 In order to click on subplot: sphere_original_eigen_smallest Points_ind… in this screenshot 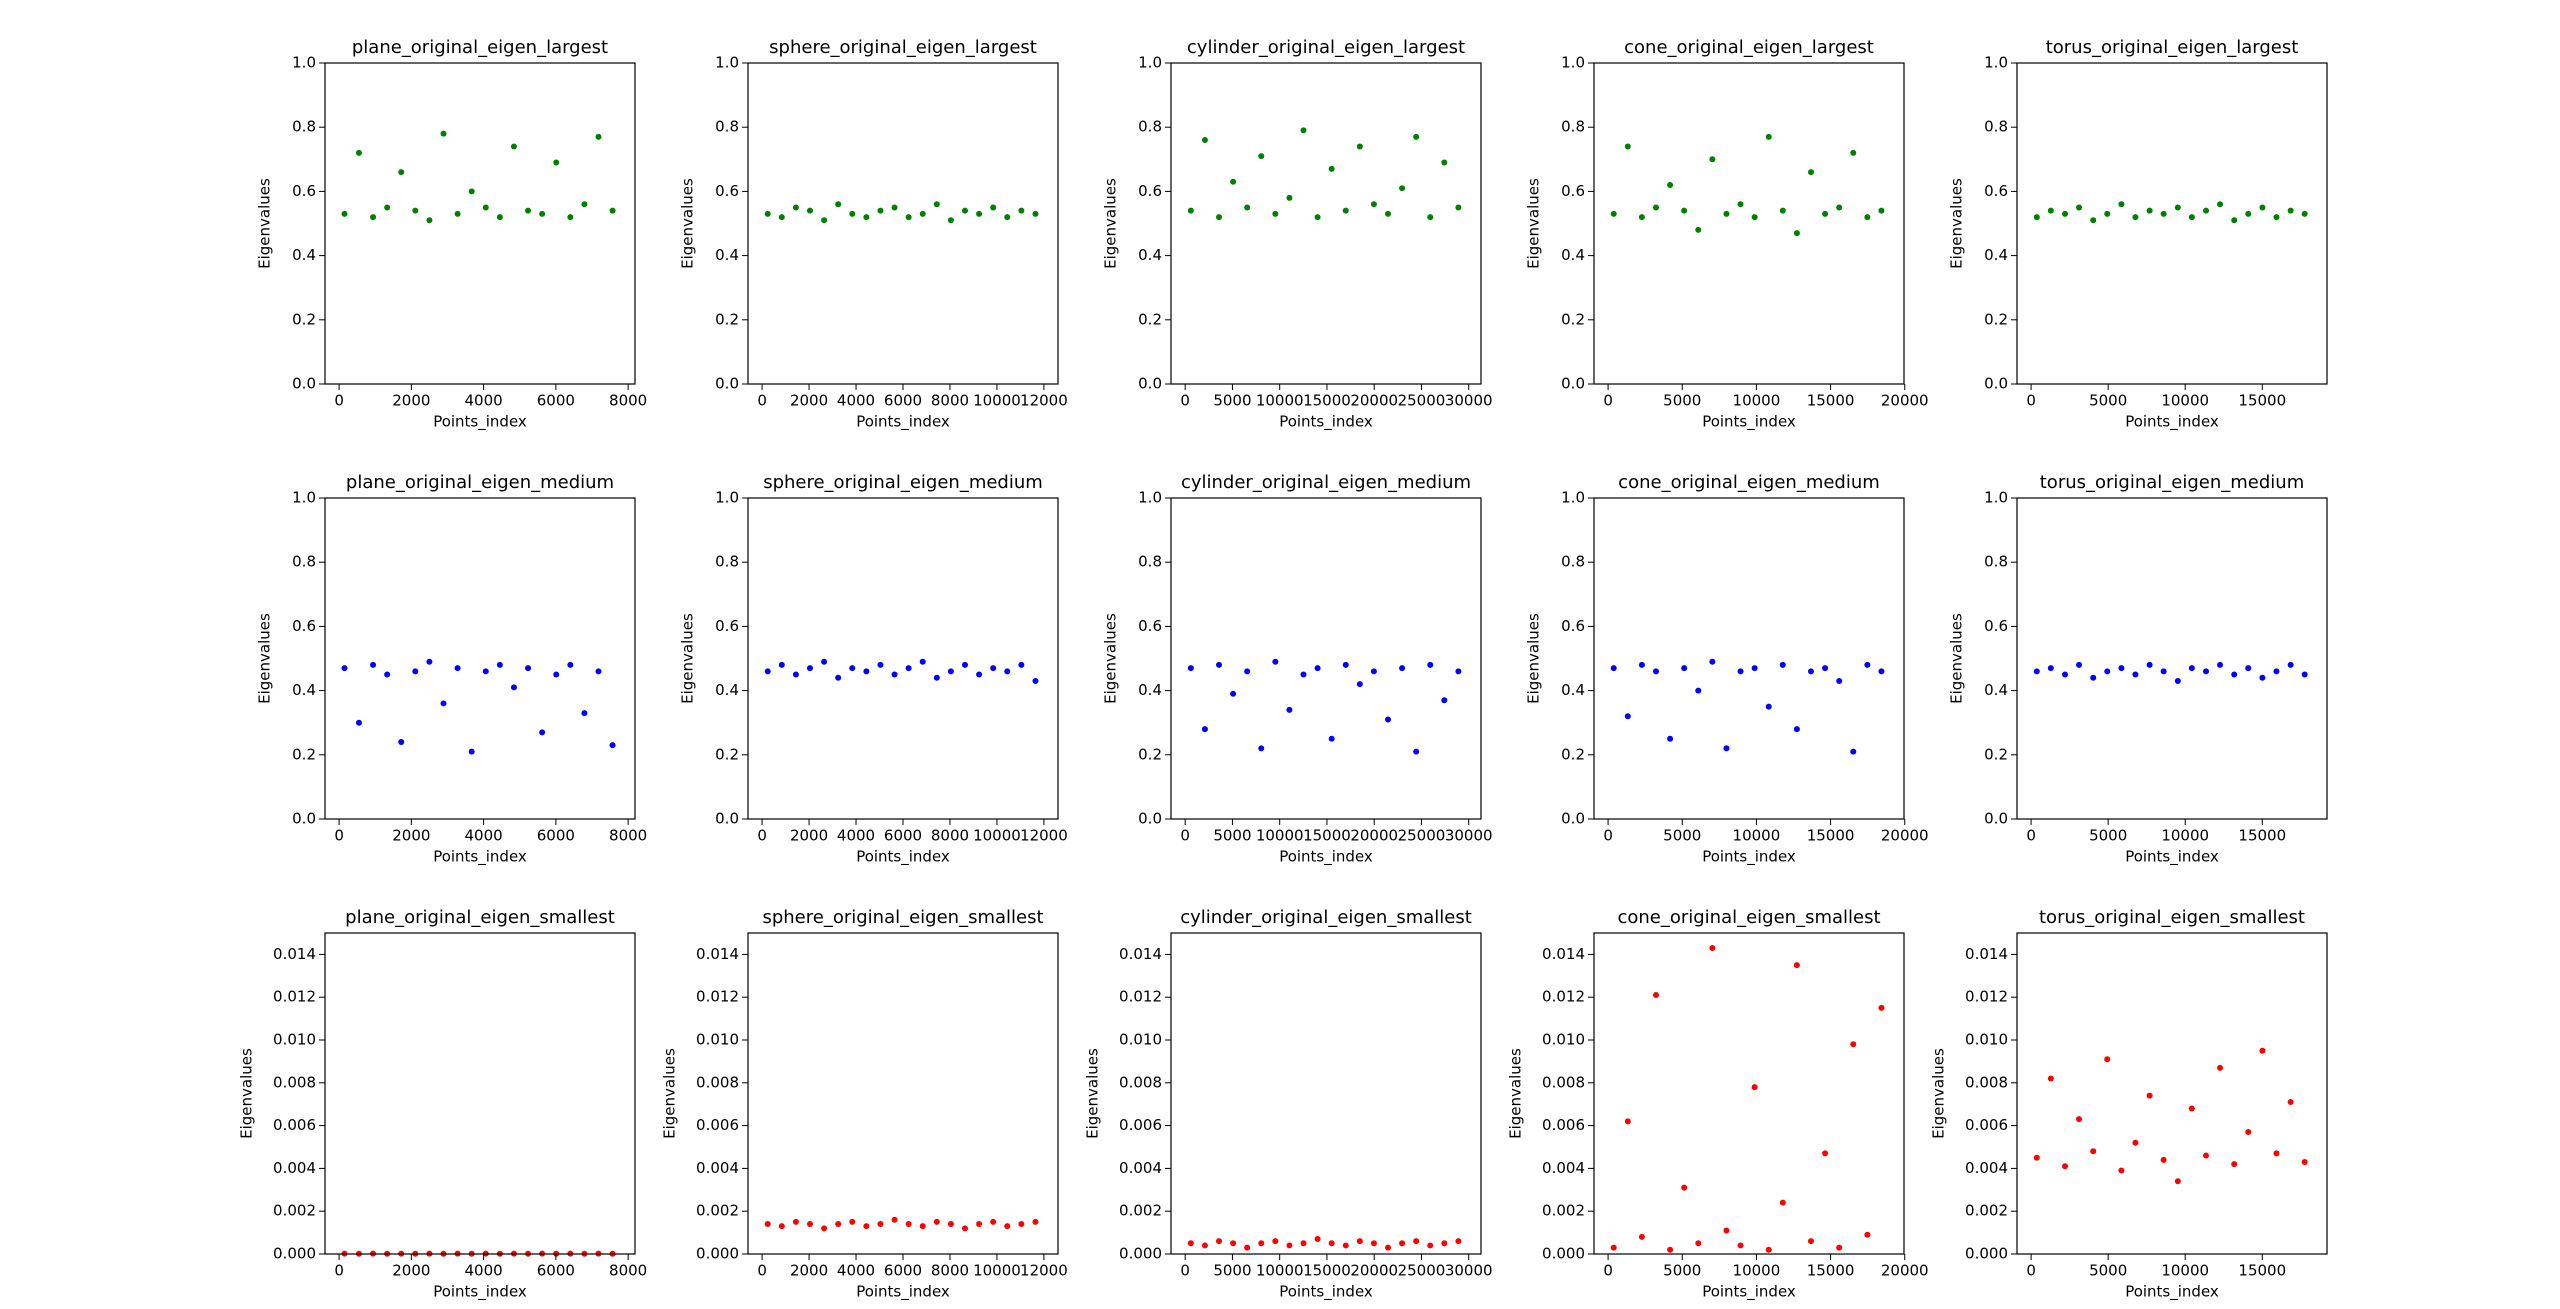, I will do `click(864, 1104)`.